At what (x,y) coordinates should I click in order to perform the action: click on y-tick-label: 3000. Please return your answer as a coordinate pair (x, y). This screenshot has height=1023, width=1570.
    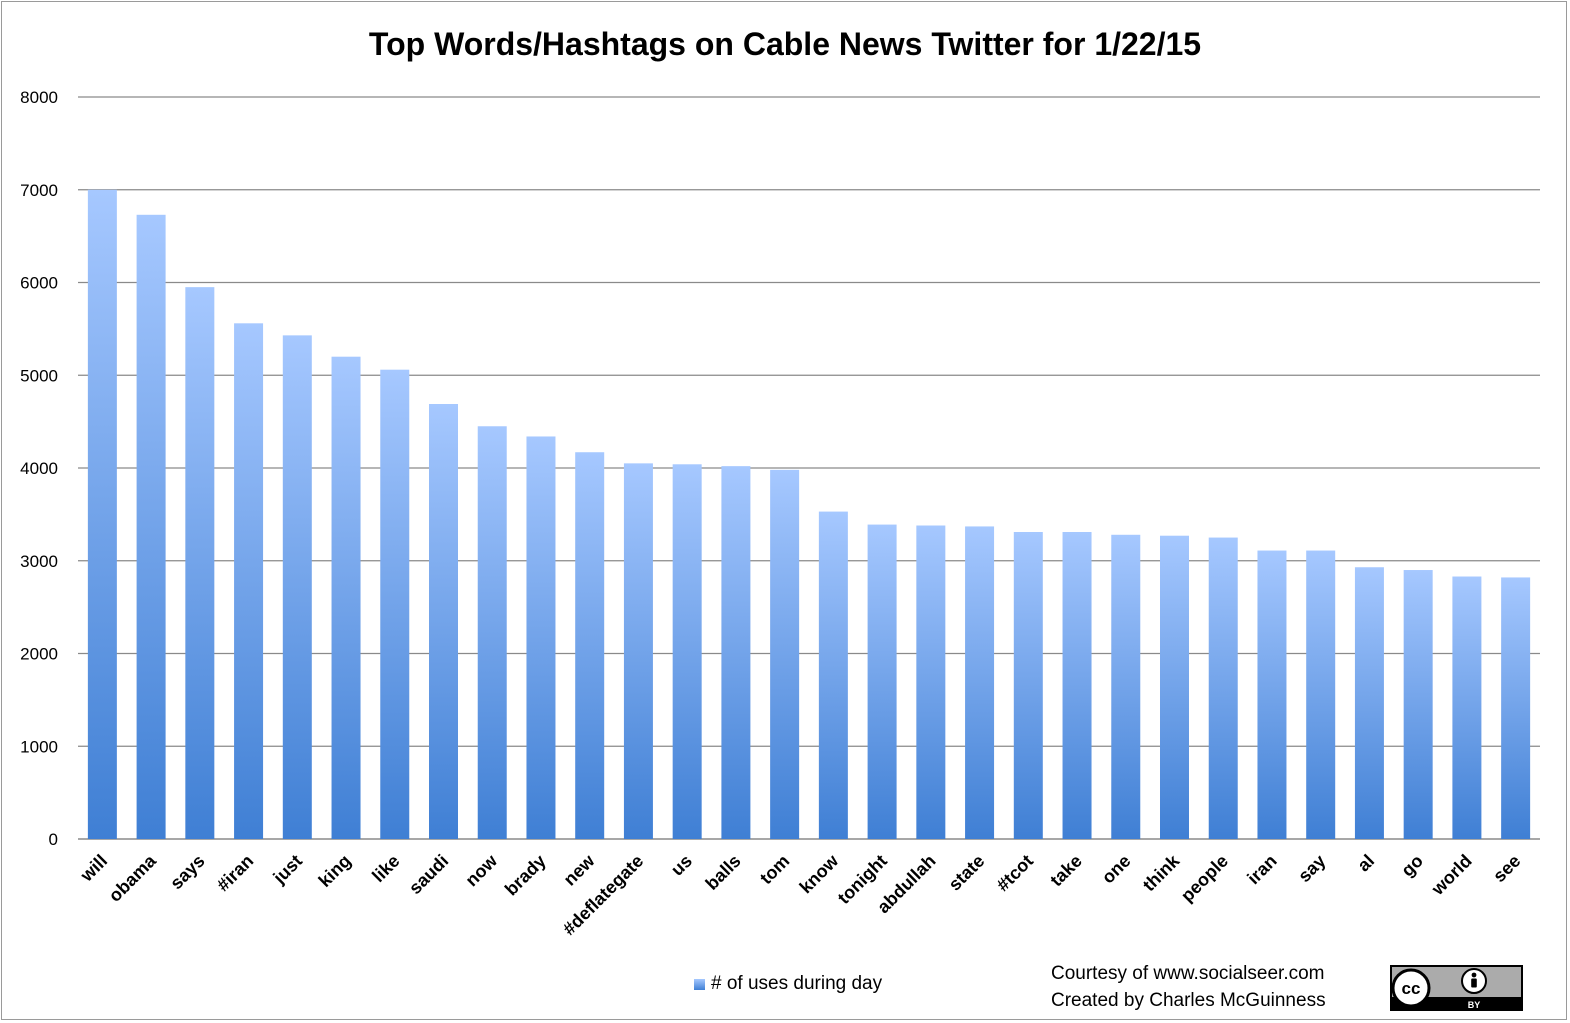
    Looking at the image, I should click on (39, 561).